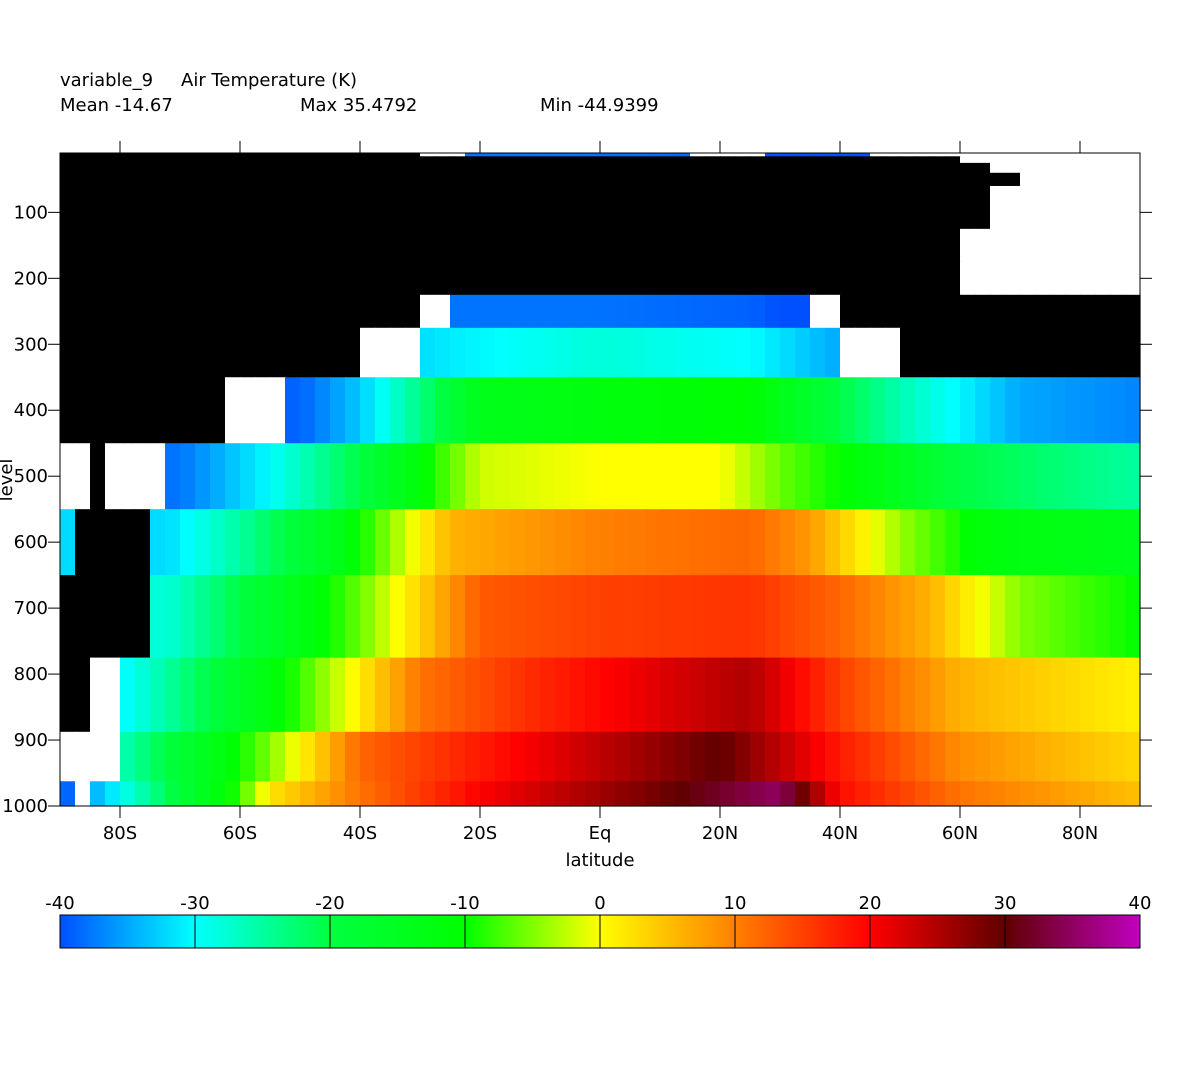 This screenshot has width=1200, height=1091. Describe the element at coordinates (107, 80) in the screenshot. I see `chart-variable-name: variable_9` at that location.